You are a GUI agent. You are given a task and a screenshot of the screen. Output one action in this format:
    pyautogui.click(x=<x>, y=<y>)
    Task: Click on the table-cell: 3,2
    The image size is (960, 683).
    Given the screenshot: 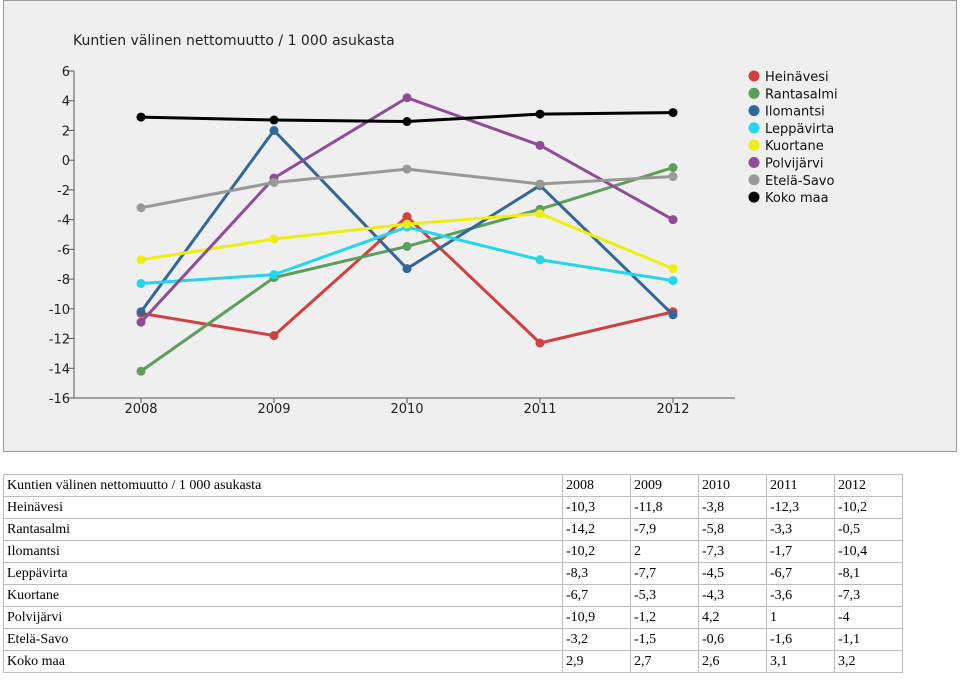 What is the action you would take?
    pyautogui.click(x=868, y=661)
    